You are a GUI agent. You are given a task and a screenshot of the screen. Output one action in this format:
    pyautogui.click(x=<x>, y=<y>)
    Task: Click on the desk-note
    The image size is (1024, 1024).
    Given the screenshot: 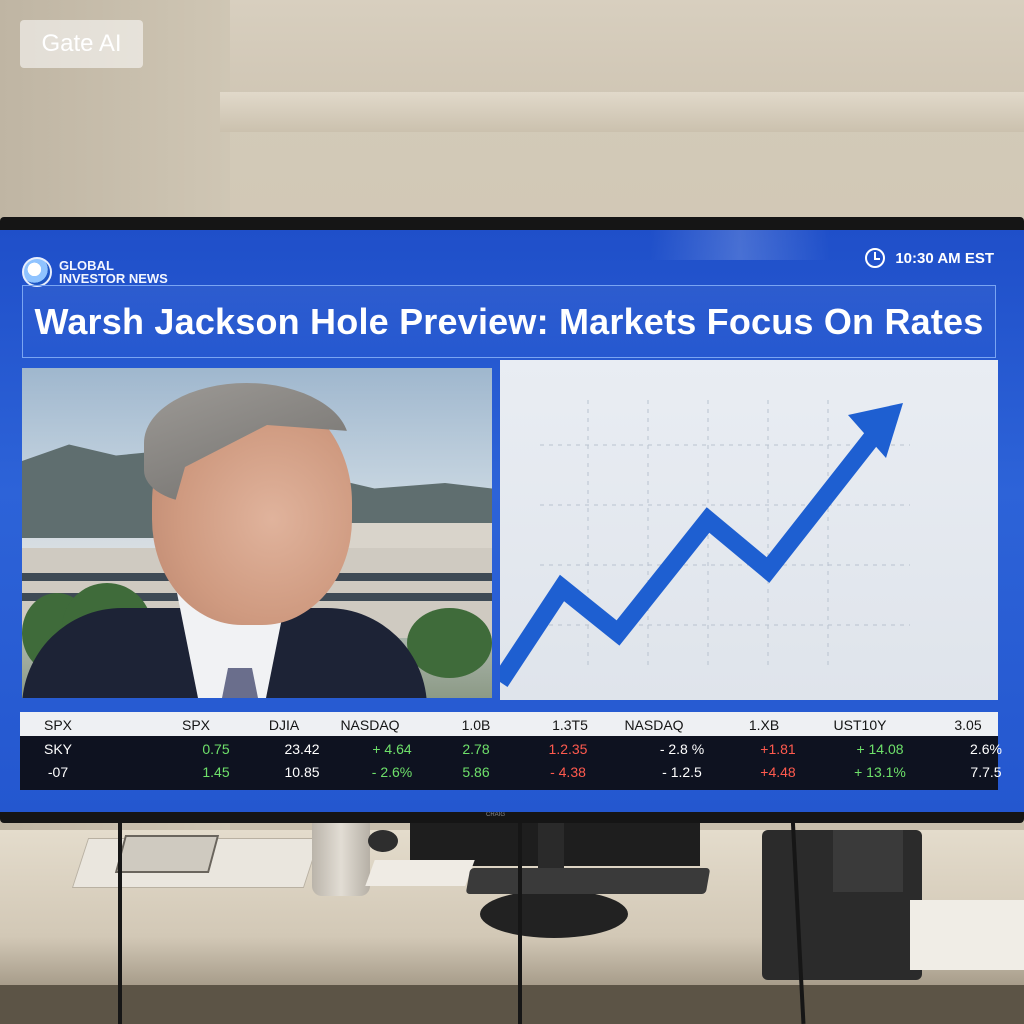 What is the action you would take?
    pyautogui.click(x=420, y=873)
    